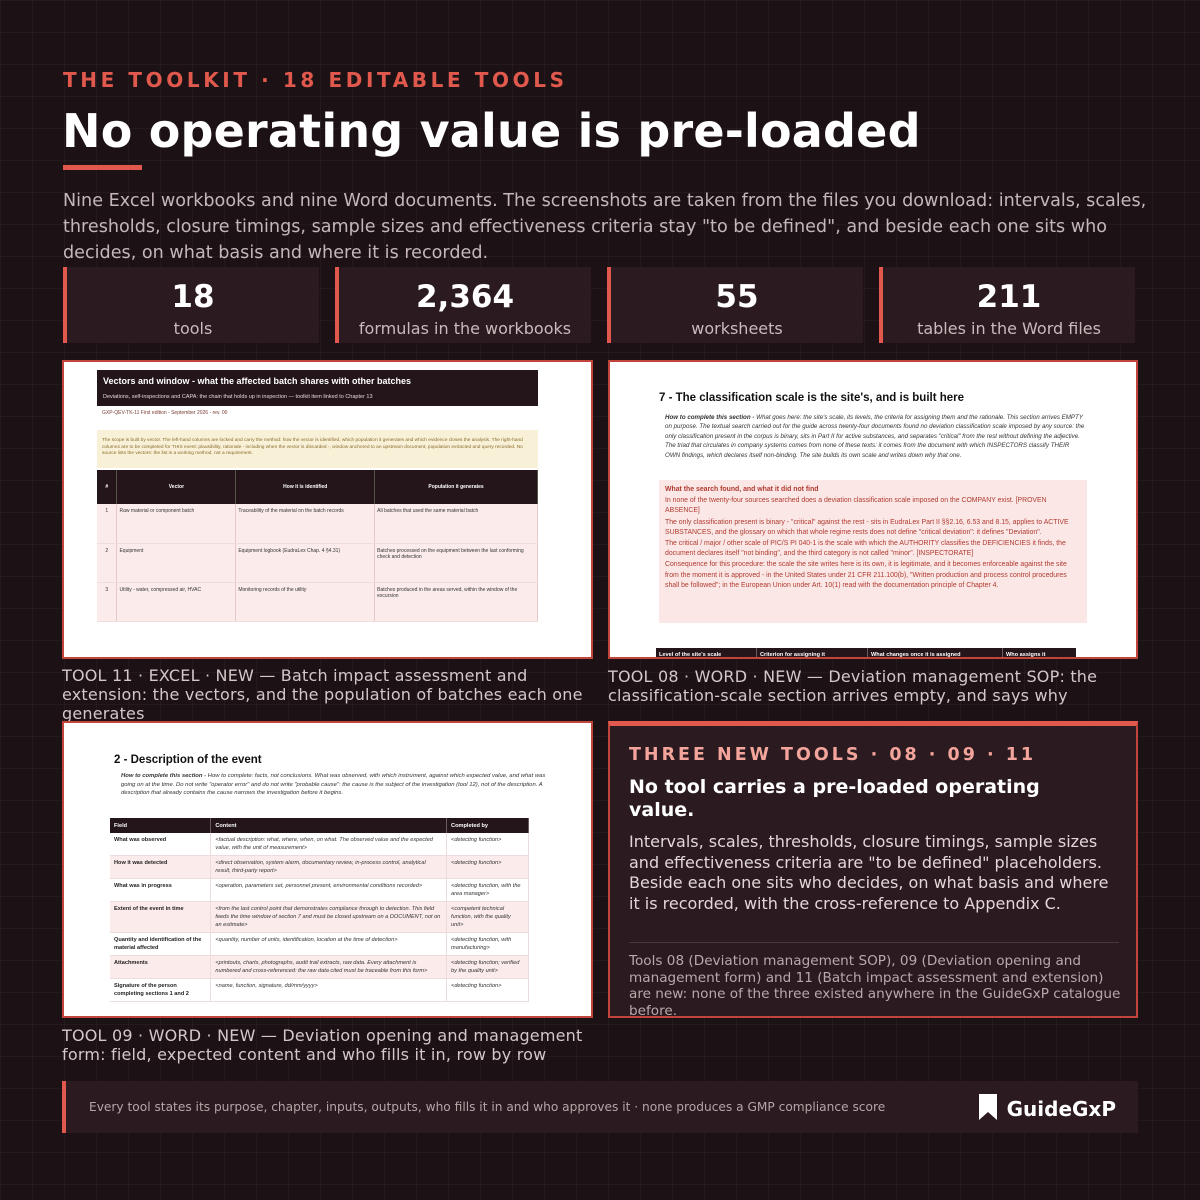 Image resolution: width=1200 pixels, height=1200 pixels. Describe the element at coordinates (833, 755) in the screenshot. I see `callout-kicker: THREE NEW TOOLS · 08 · 09 · 11` at that location.